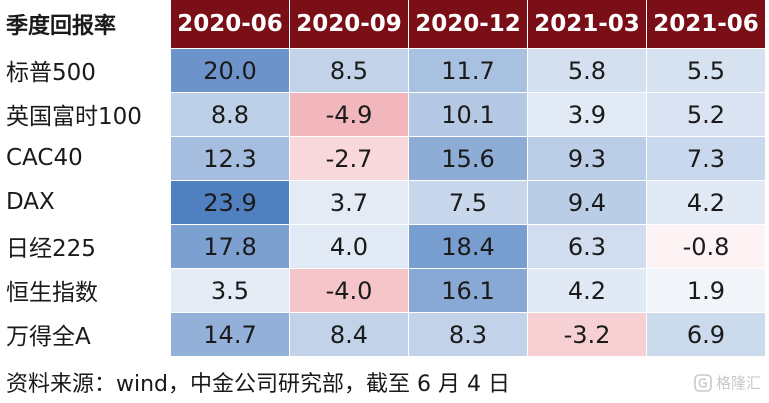 This screenshot has height=403, width=769. I want to click on col-header: 2021-06, so click(705, 24).